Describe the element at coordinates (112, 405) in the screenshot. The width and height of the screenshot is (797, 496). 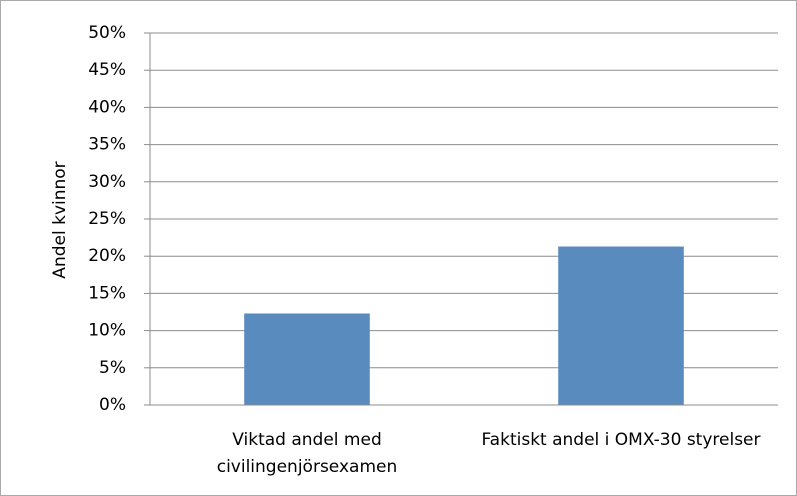
I see `y-tick-label: 0%` at that location.